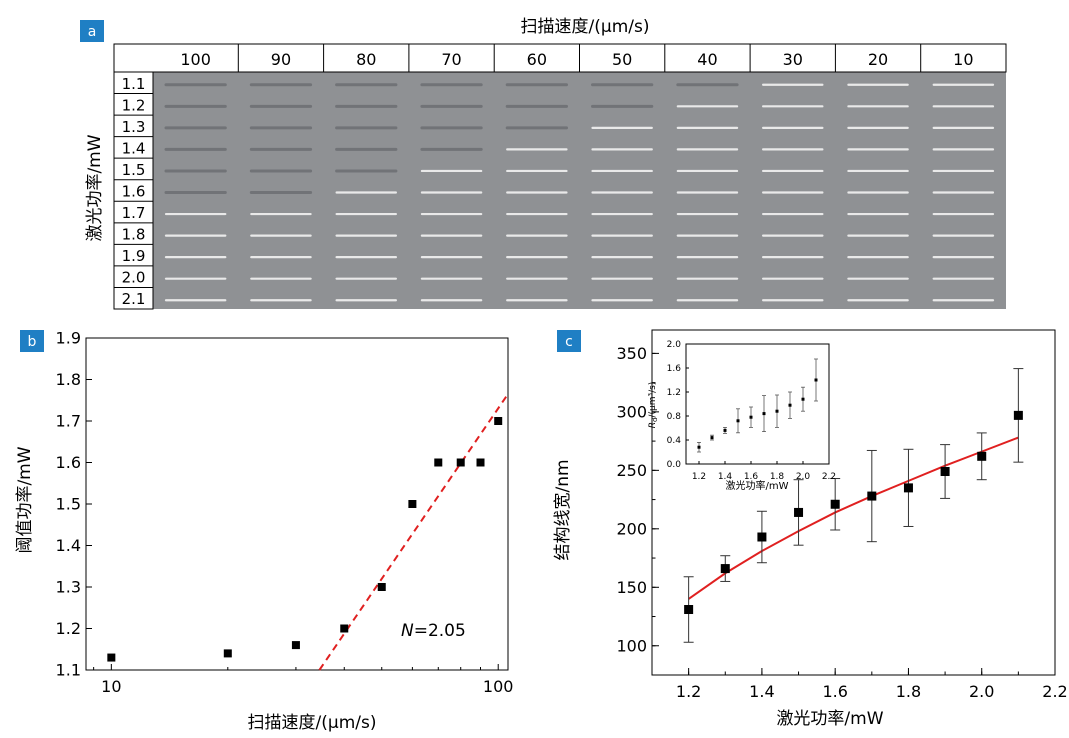  I want to click on chart-b-y-tick-label: 1.5, so click(68, 504).